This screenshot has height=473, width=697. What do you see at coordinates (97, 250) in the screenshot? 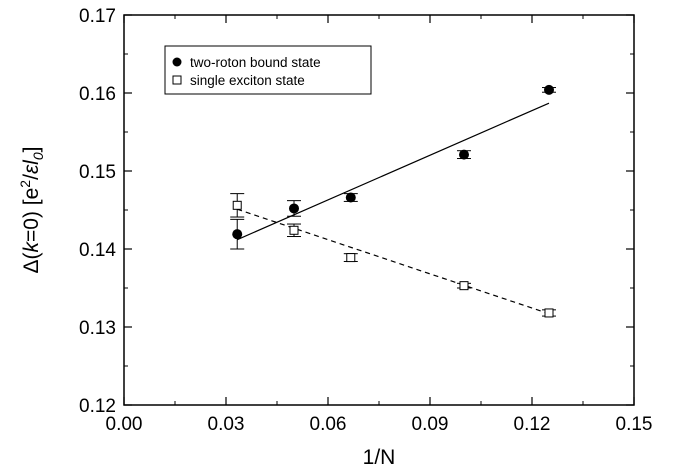
I see `y-tick-label: 0.14` at bounding box center [97, 250].